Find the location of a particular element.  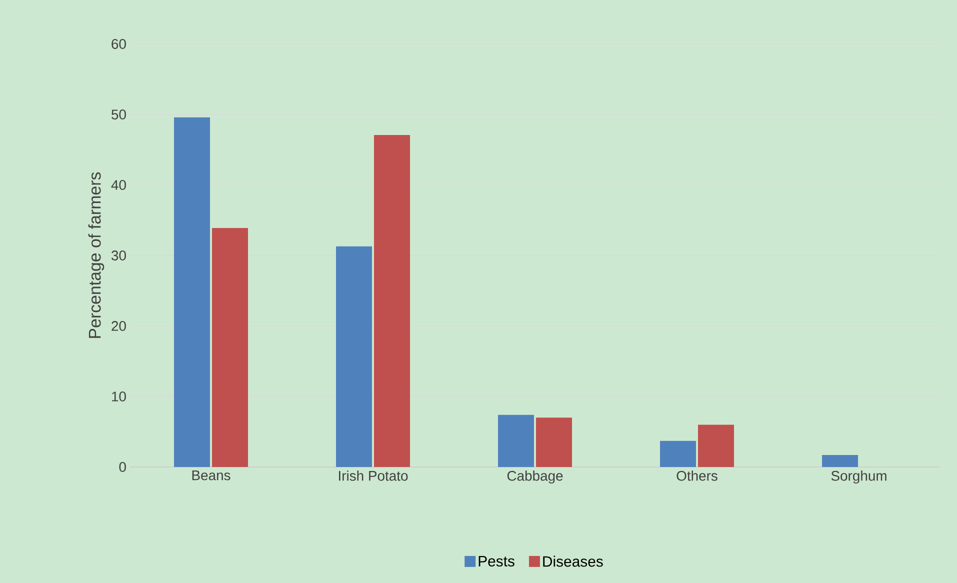

y-axis-title: Percentage of farmers is located at coordinates (96, 255).